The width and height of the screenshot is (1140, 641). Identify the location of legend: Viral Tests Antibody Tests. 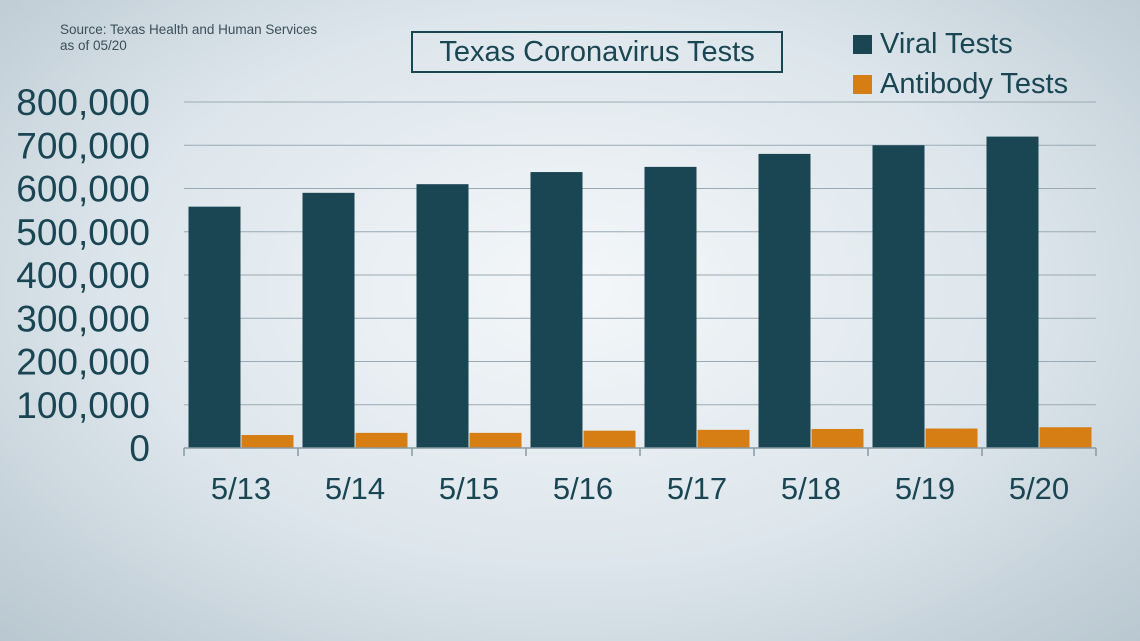
(960, 64).